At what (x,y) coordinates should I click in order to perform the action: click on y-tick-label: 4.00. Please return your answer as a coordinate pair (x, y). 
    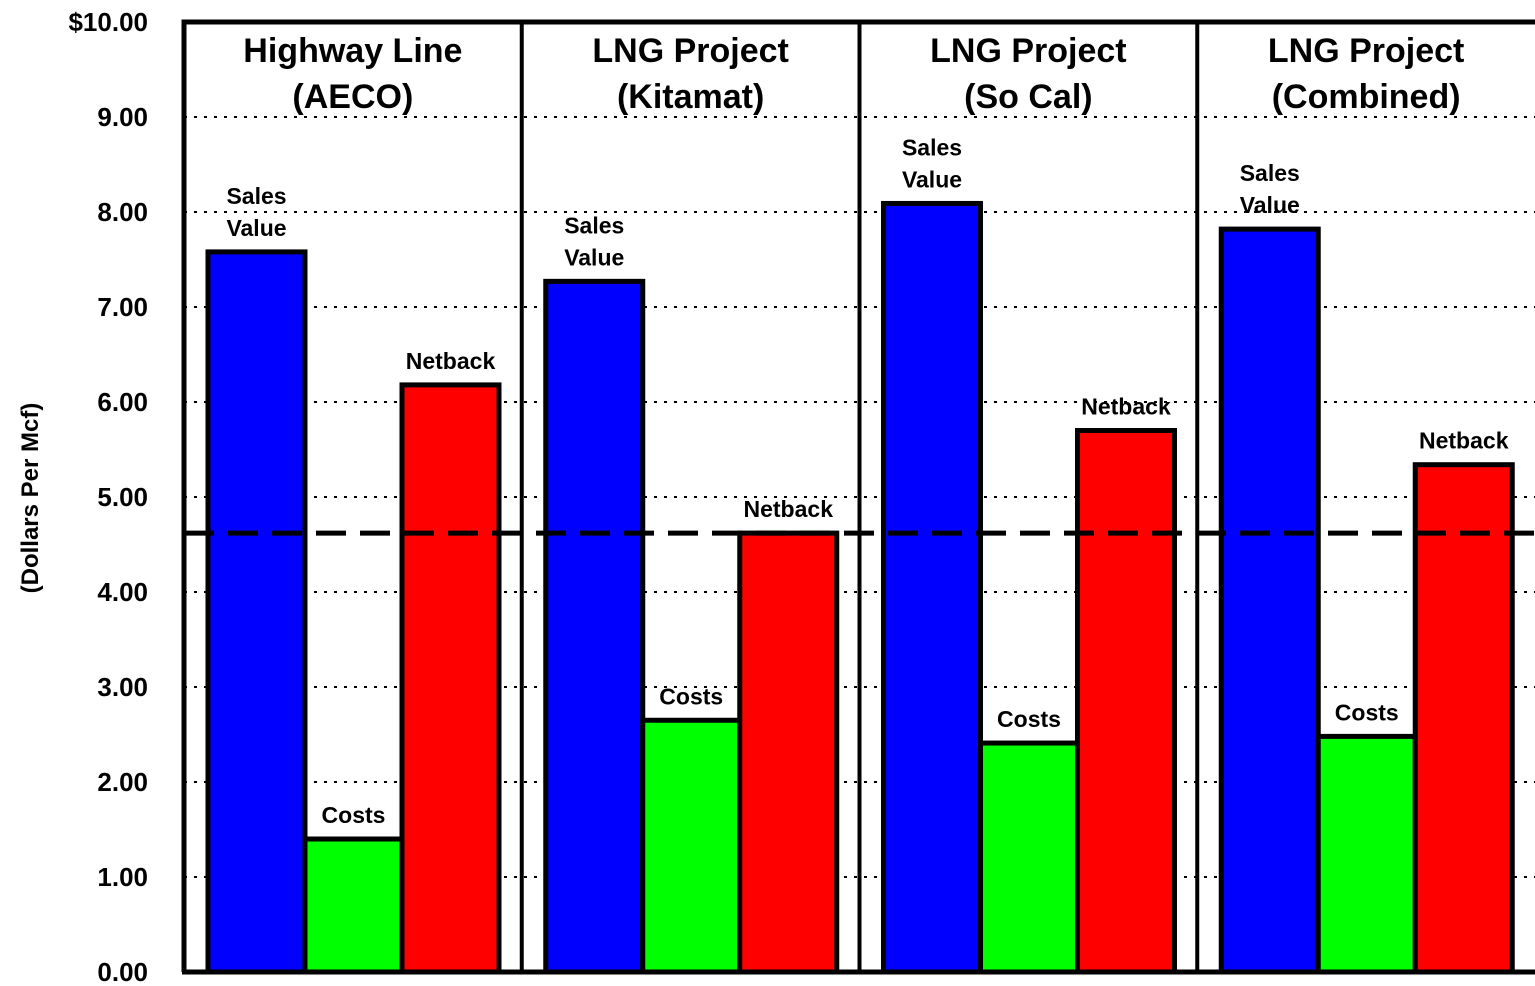
    Looking at the image, I should click on (122, 592).